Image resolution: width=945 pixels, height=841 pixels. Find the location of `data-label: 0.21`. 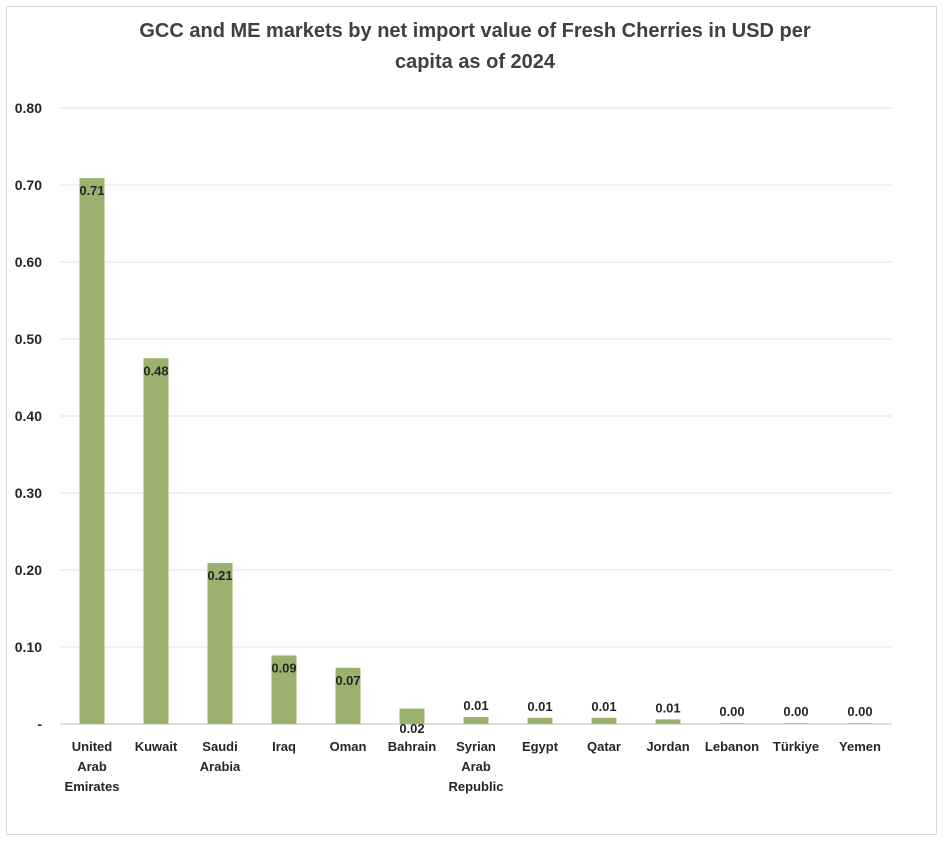

data-label: 0.21 is located at coordinates (219, 575).